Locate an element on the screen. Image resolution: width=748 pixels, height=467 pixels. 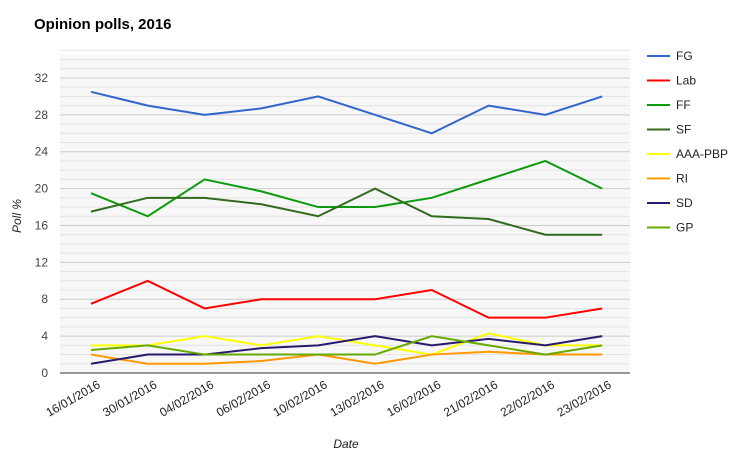
y-tick-label: 20 is located at coordinates (42, 189).